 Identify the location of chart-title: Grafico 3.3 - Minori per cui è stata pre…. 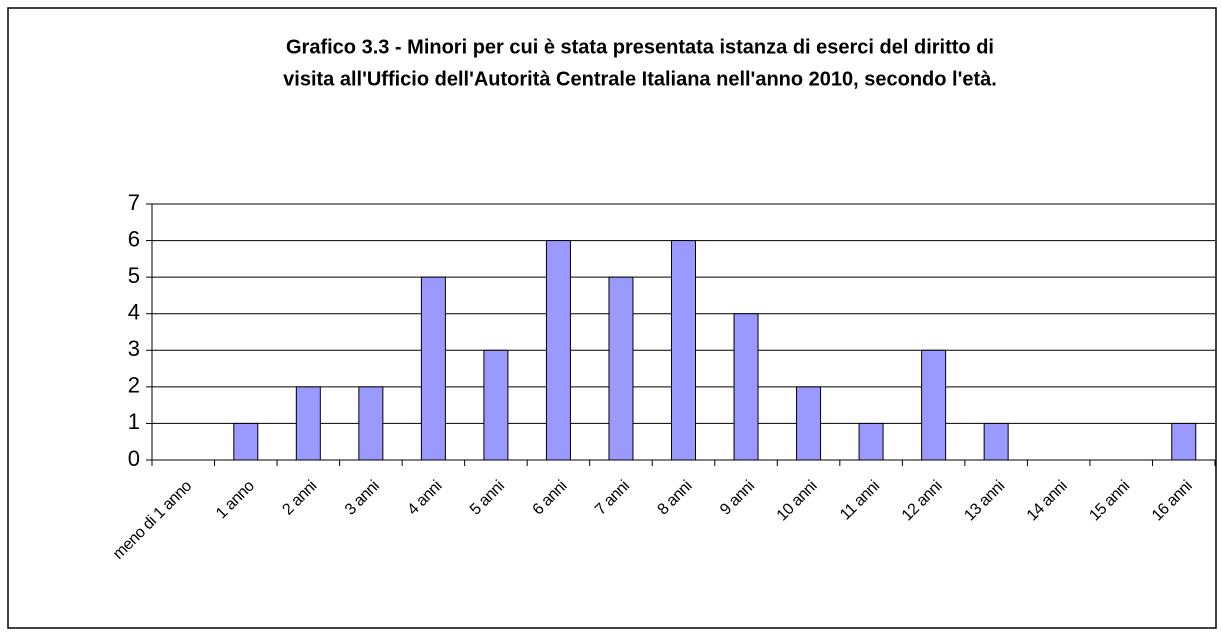
(640, 47).